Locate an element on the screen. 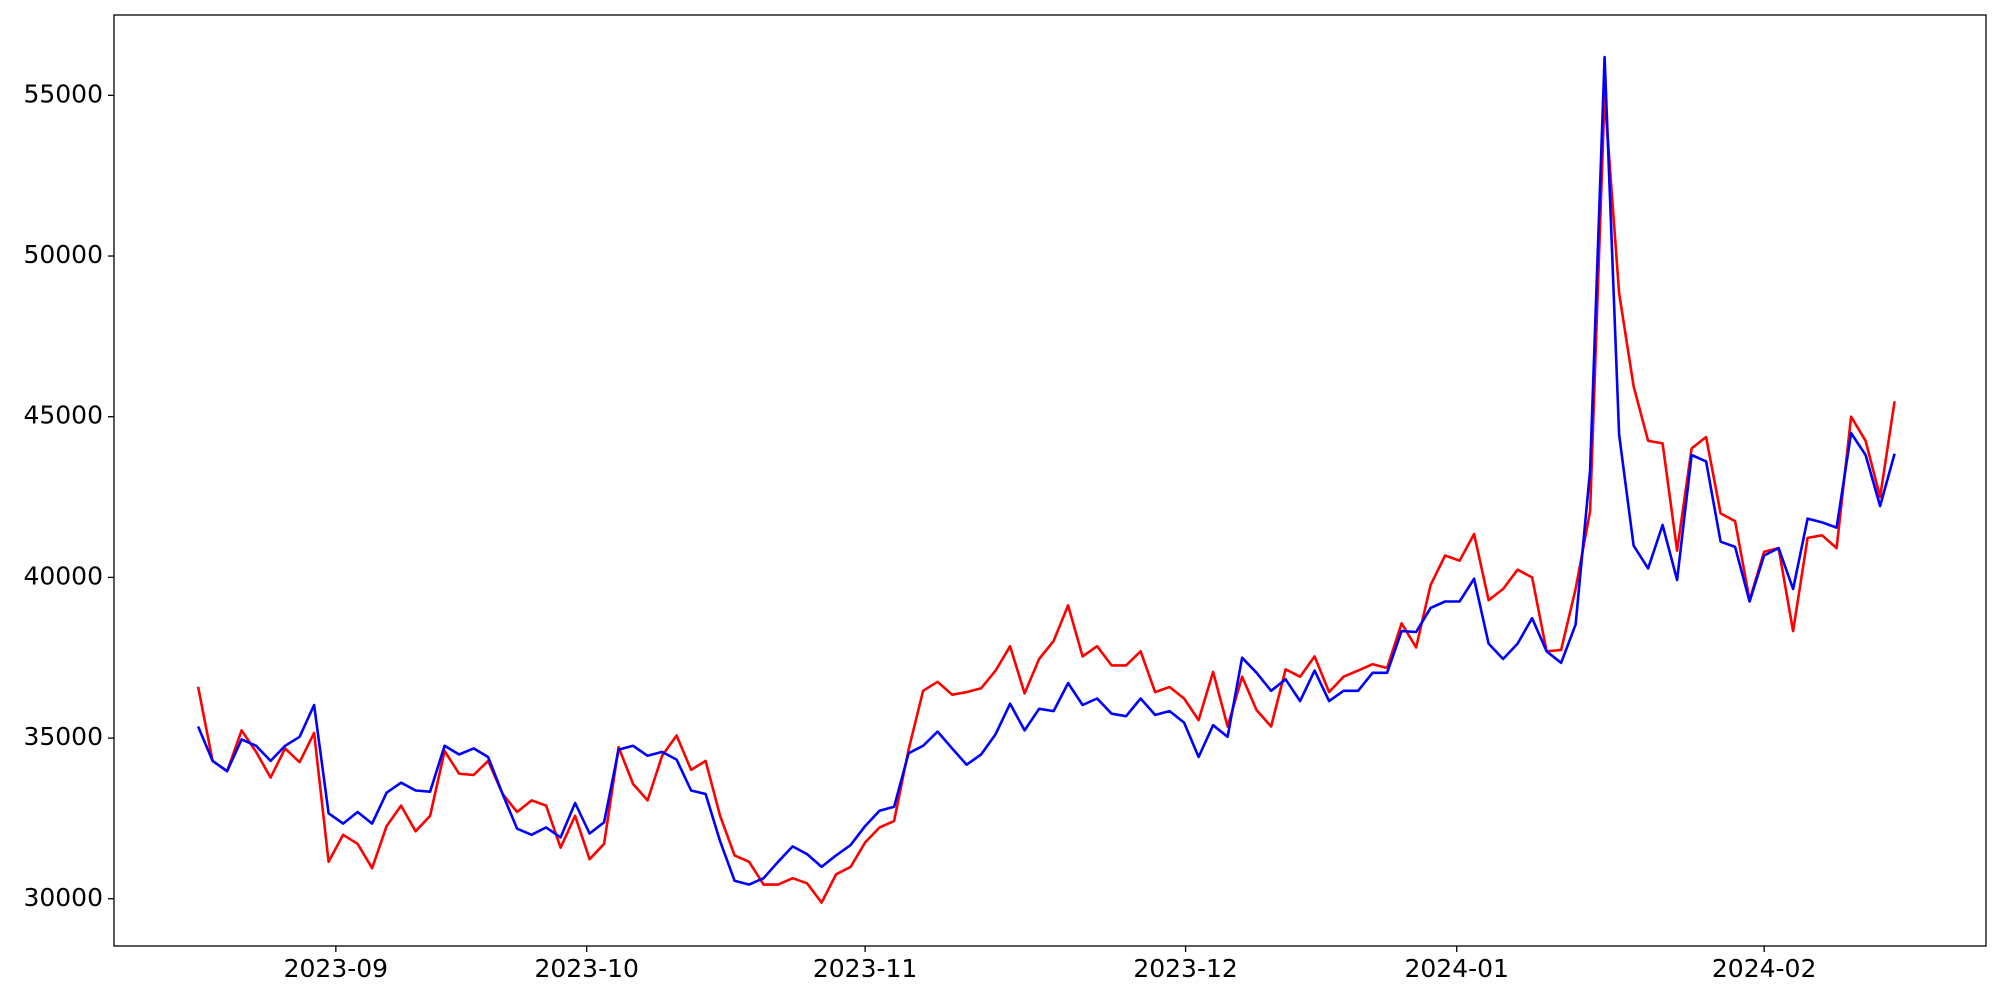 This screenshot has width=2000, height=1000. x-tick-label: 2023-09 is located at coordinates (336, 968).